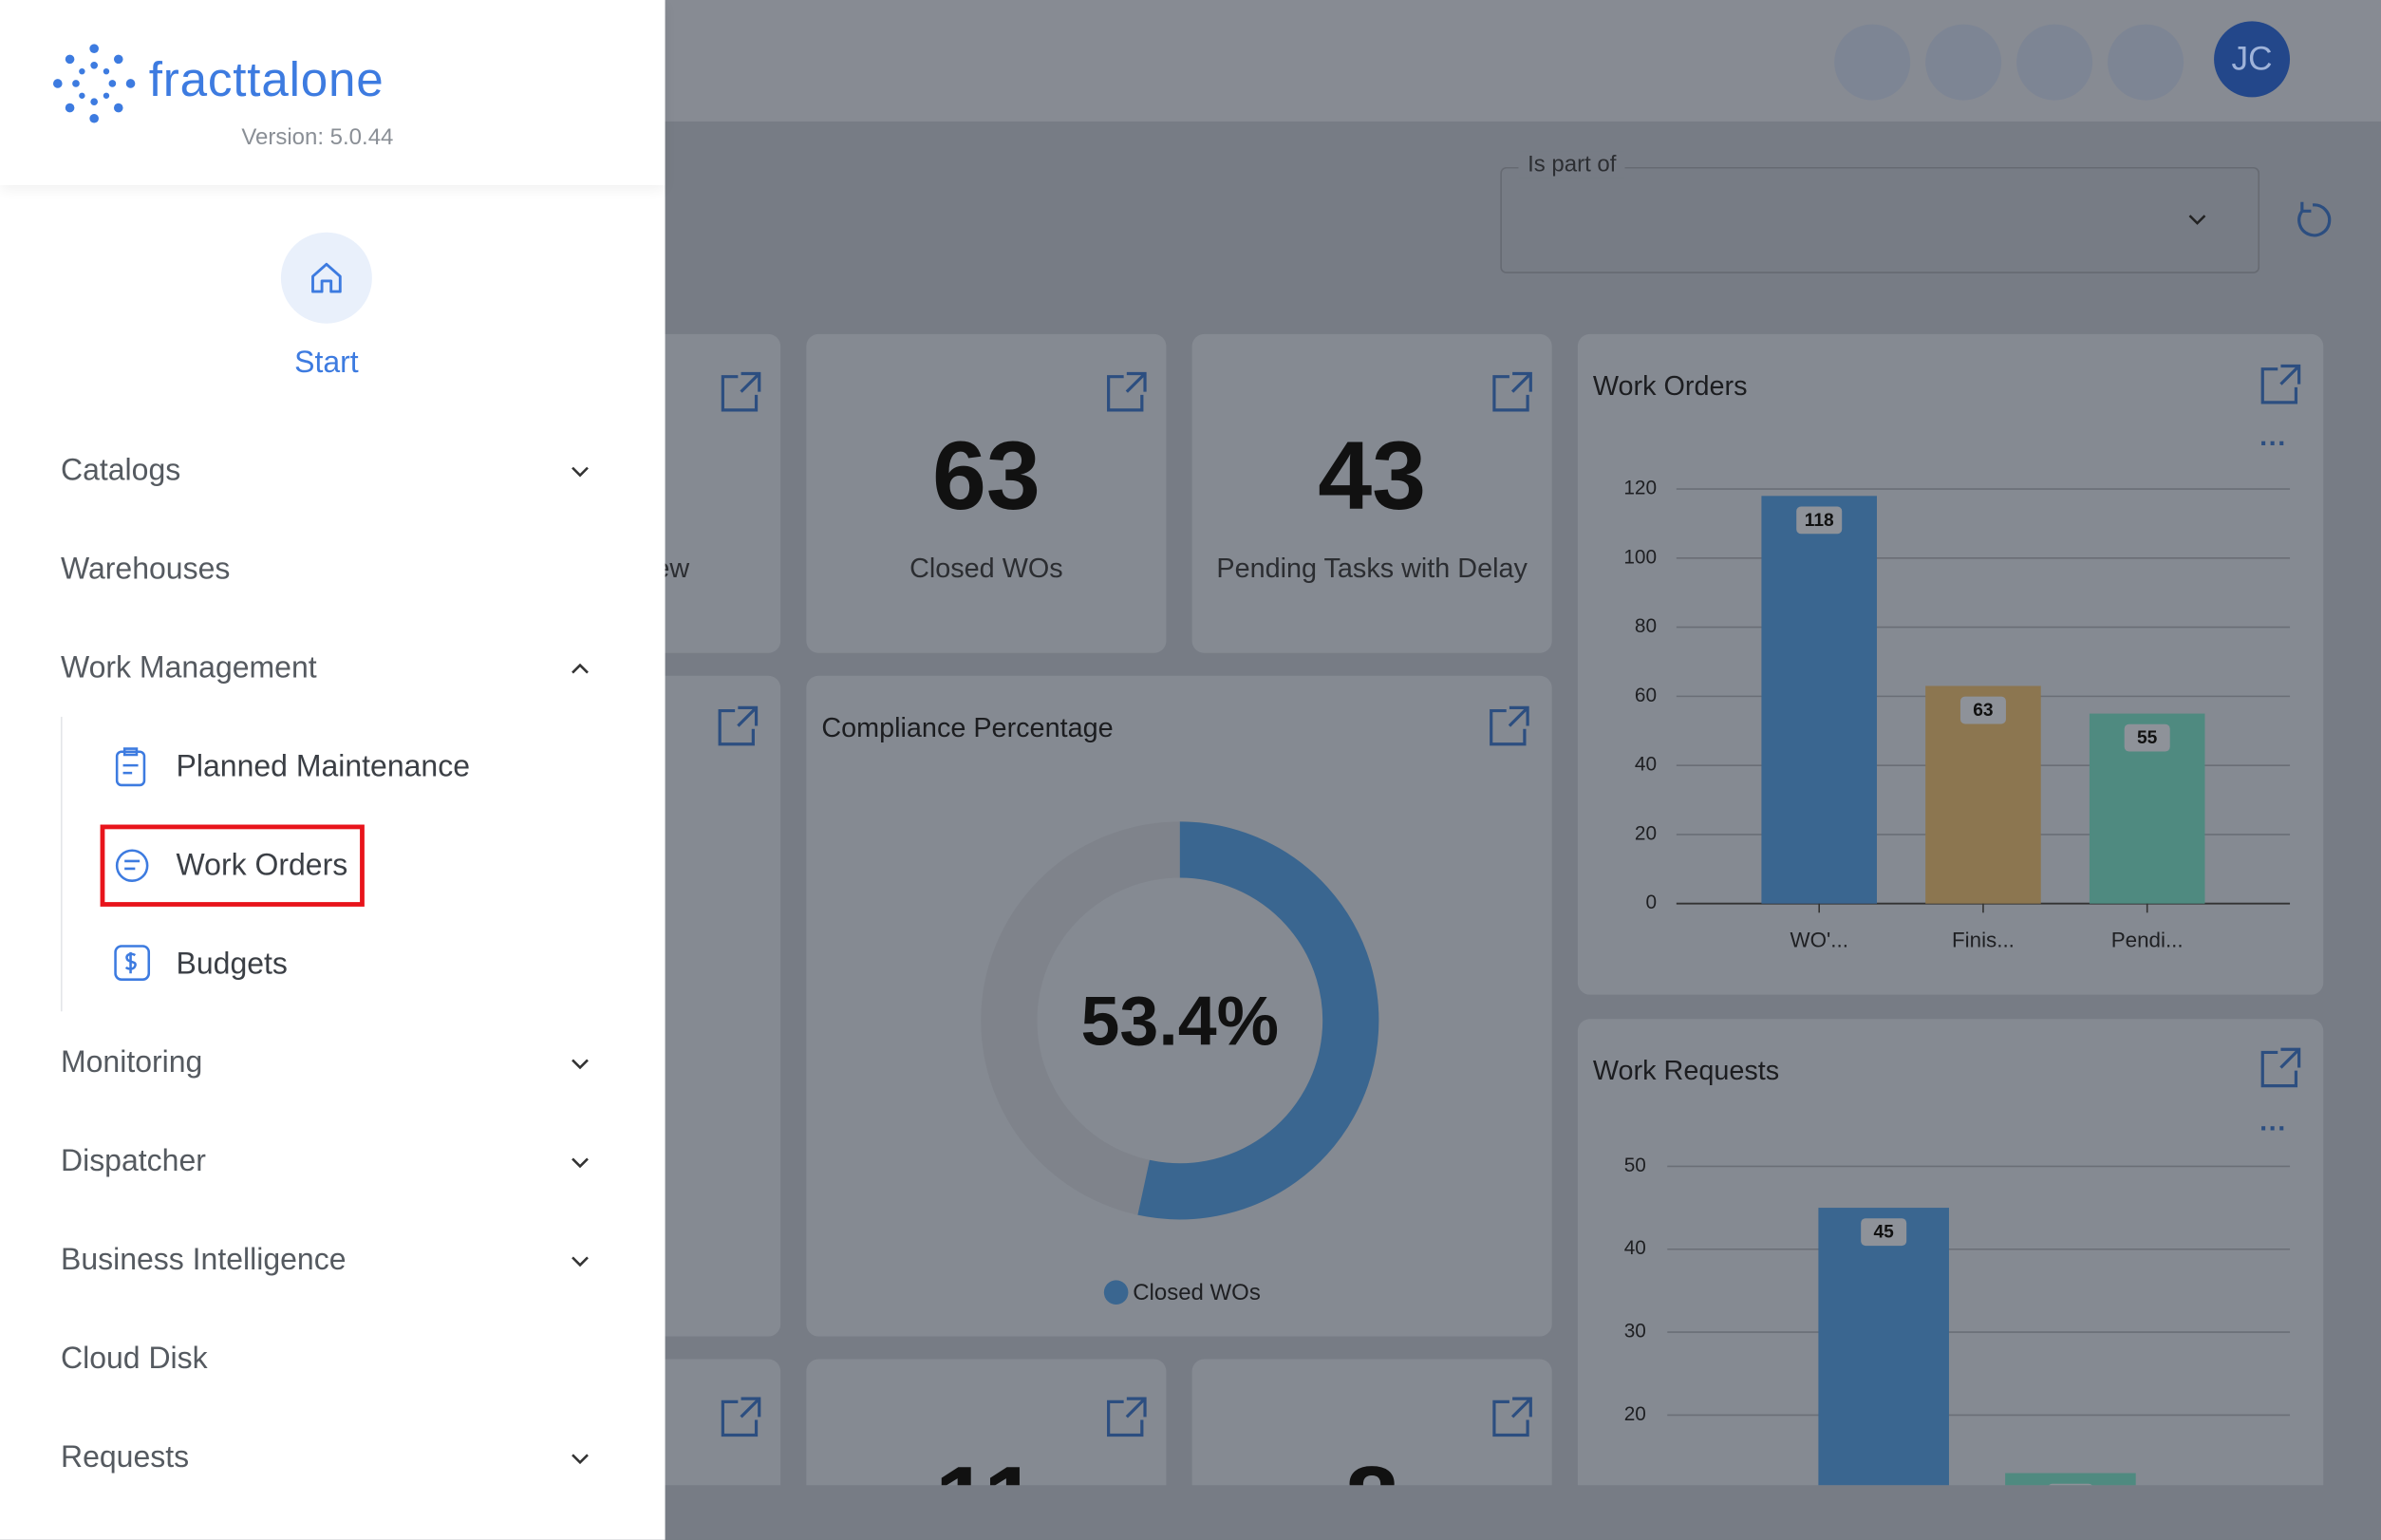 This screenshot has height=1540, width=2381. What do you see at coordinates (986, 1465) in the screenshot?
I see `kpi-value: 11` at bounding box center [986, 1465].